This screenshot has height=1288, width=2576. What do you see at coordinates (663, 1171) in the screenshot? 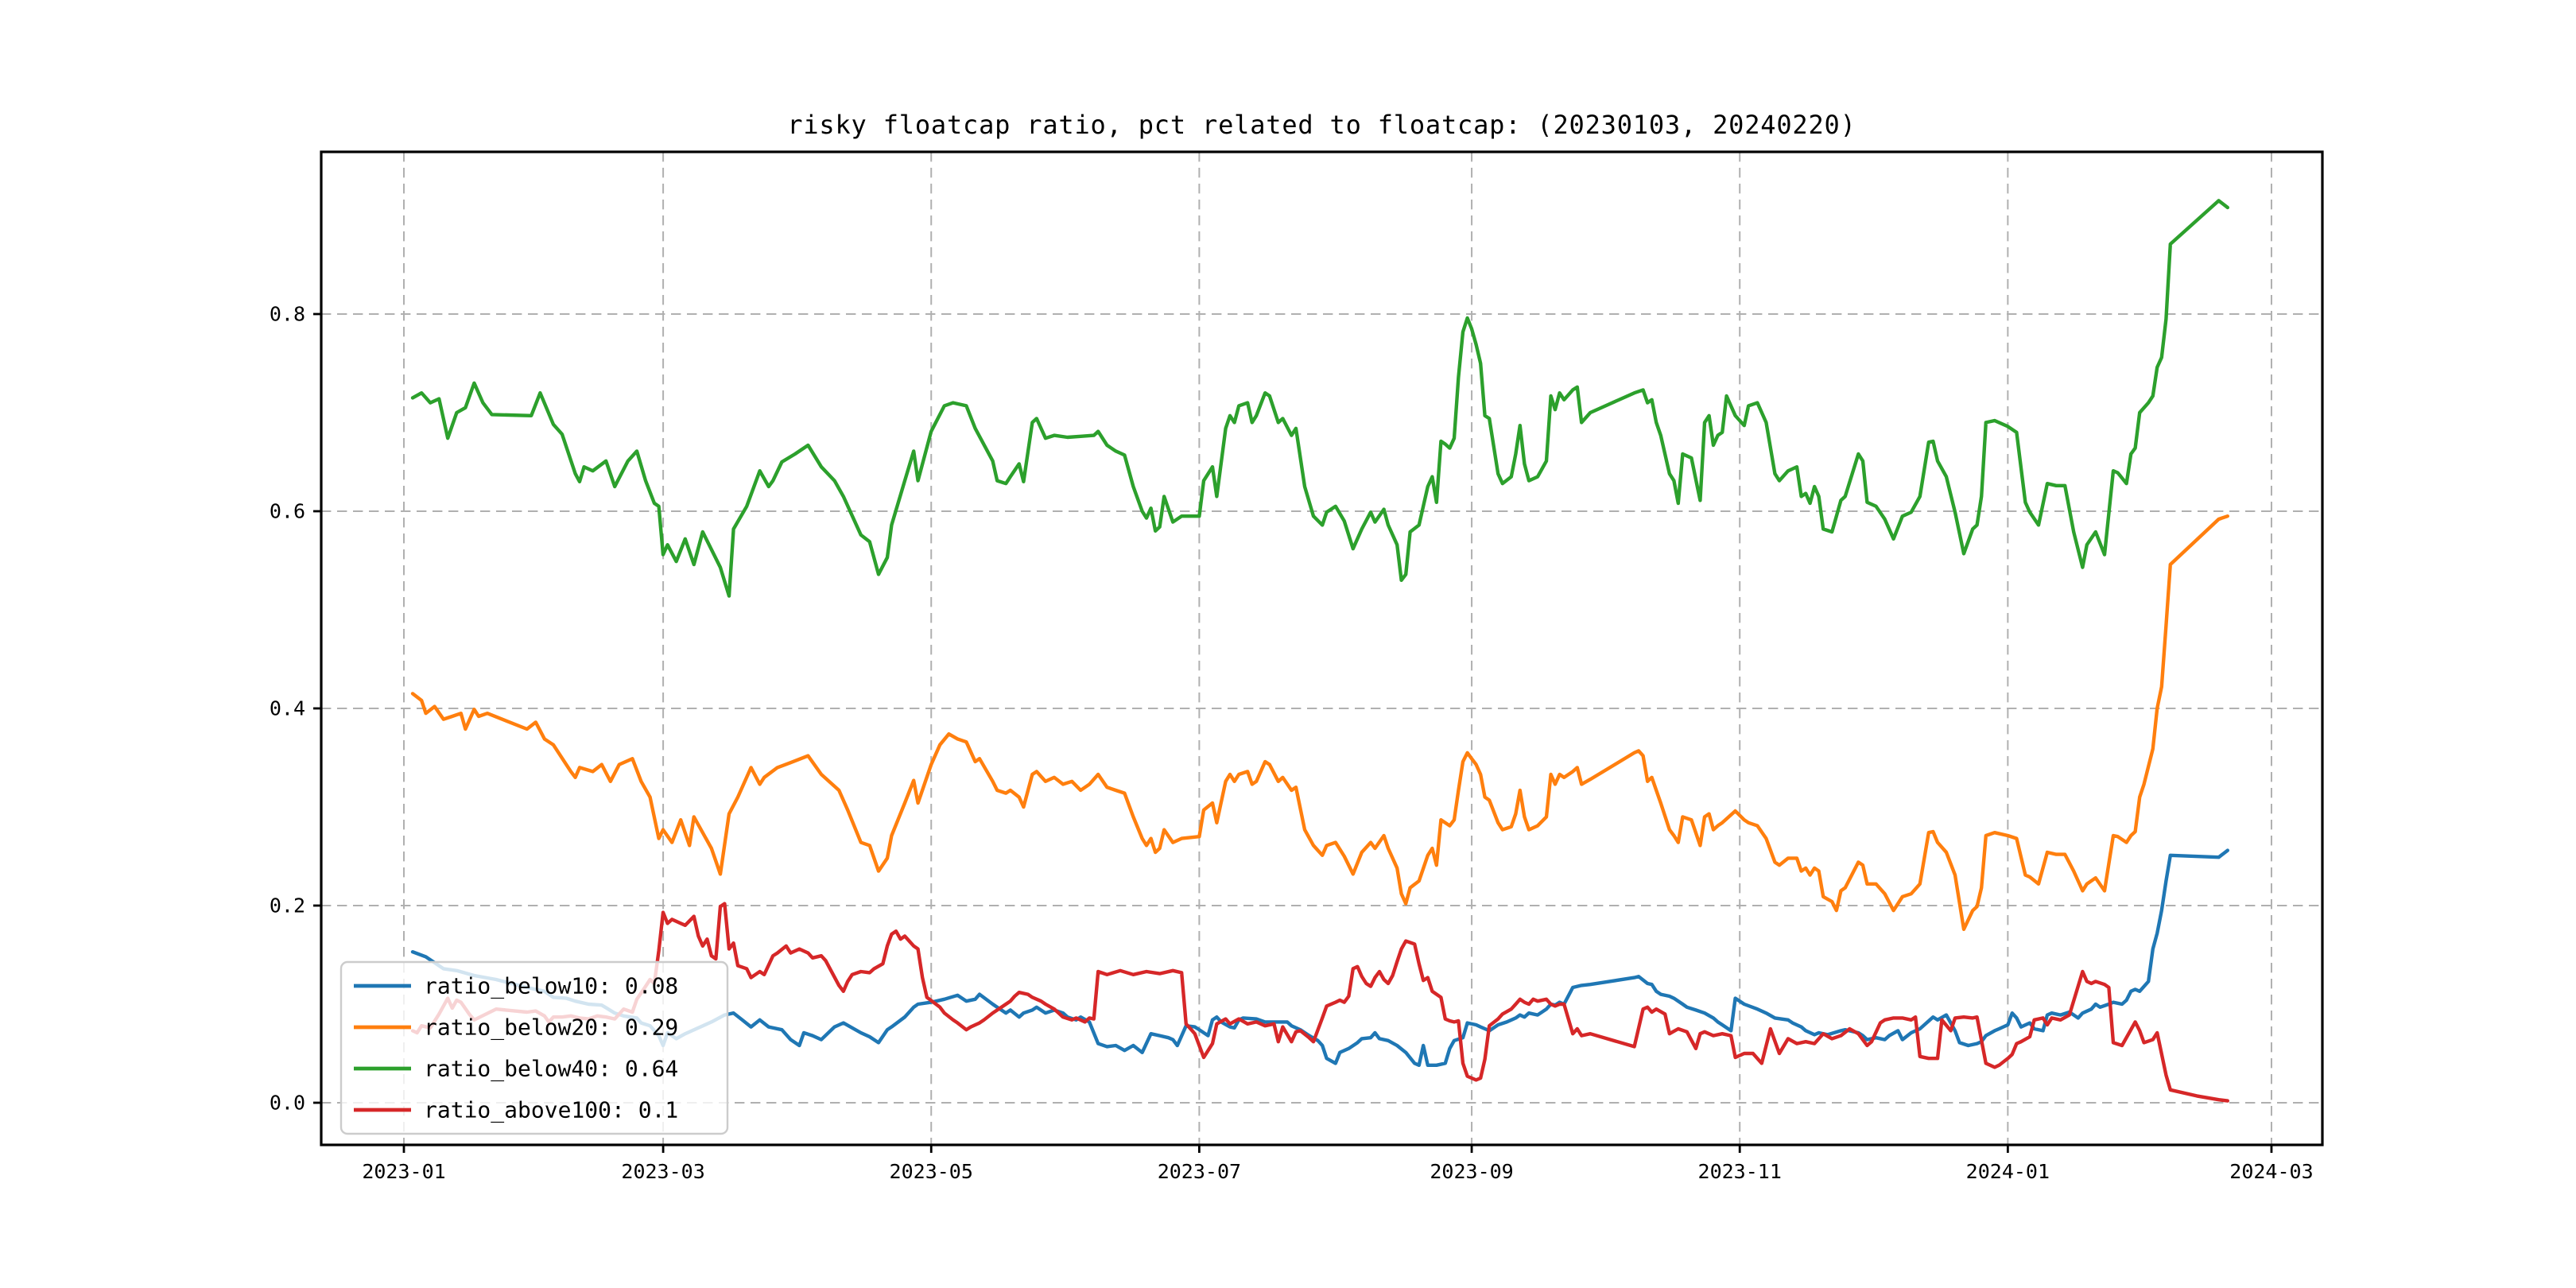
I see `x-tick-label-2023-03: 2023-03` at bounding box center [663, 1171].